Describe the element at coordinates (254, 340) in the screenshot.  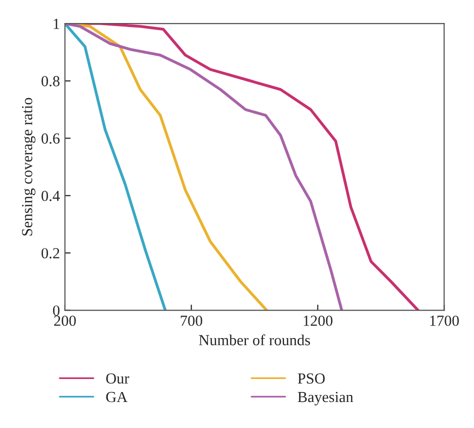
I see `x-axis-title: Number of rounds` at that location.